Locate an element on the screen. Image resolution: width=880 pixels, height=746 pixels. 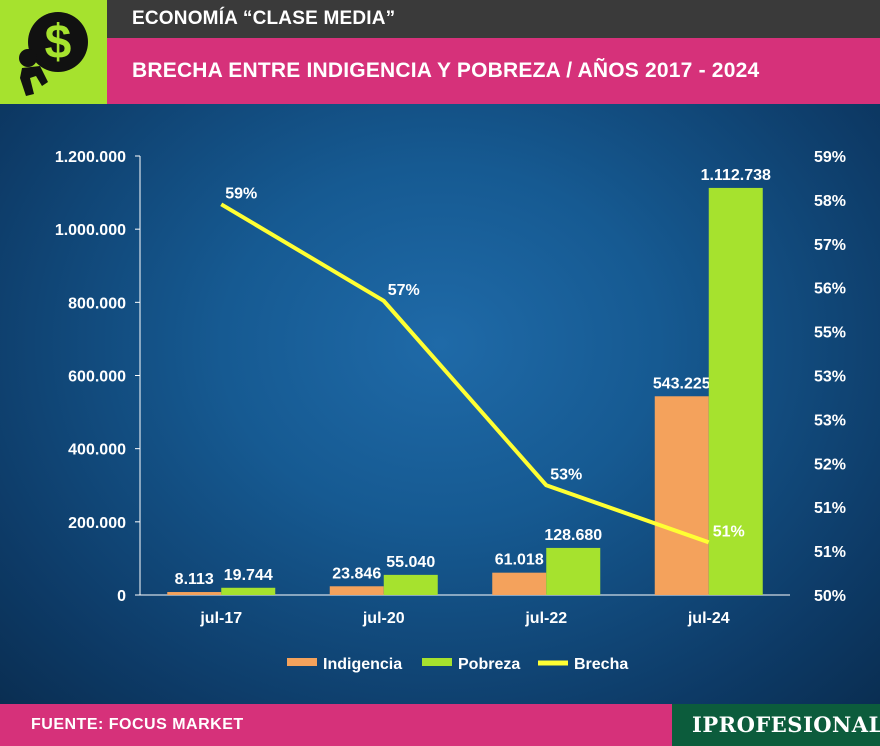
section-label: ECONOMÍA “CLASE MEDIA” is located at coordinates (264, 18).